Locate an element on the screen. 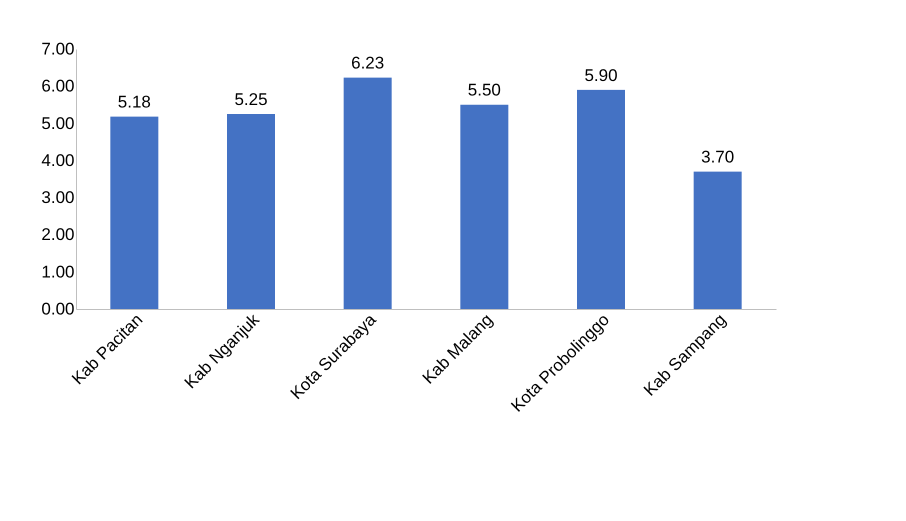  data-label: 5.90 is located at coordinates (601, 75).